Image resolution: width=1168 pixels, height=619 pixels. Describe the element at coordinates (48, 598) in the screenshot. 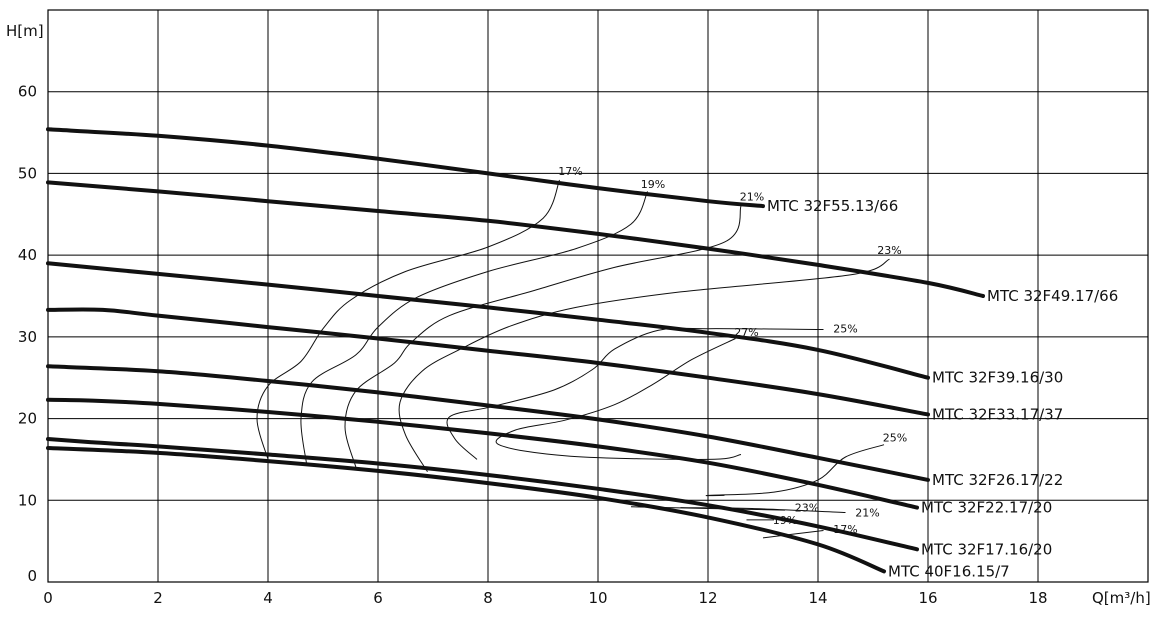

I see `x-tick-label: 0` at that location.